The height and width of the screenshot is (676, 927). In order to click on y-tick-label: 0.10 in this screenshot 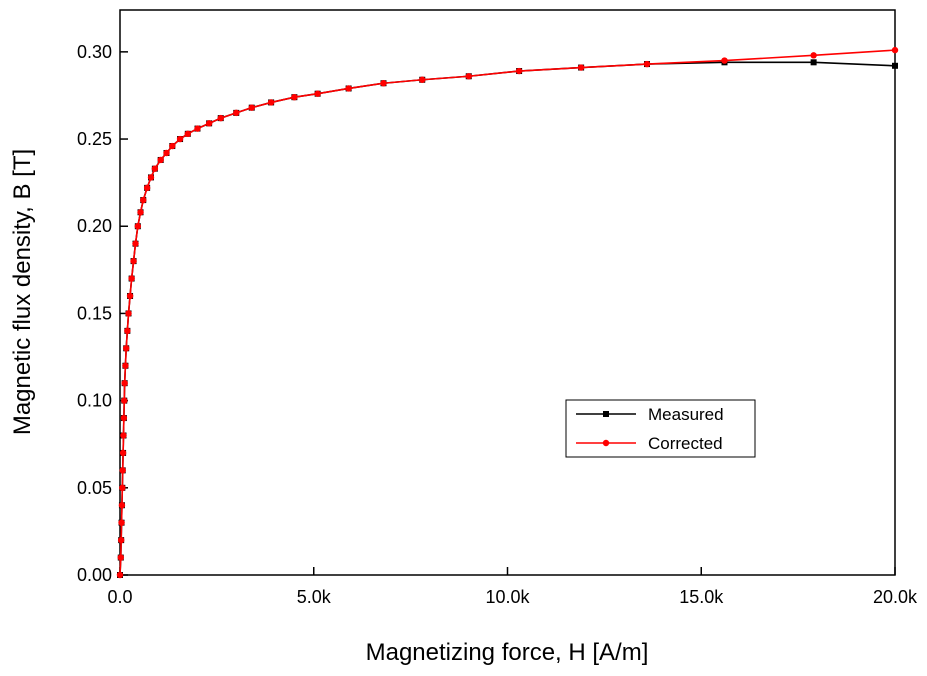, I will do `click(94, 401)`.